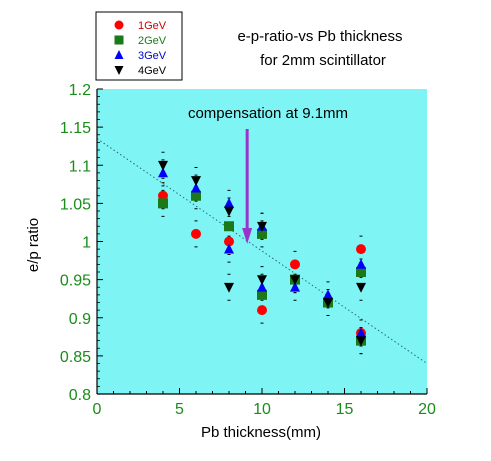  I want to click on y-tick-label: 1.2, so click(80, 90).